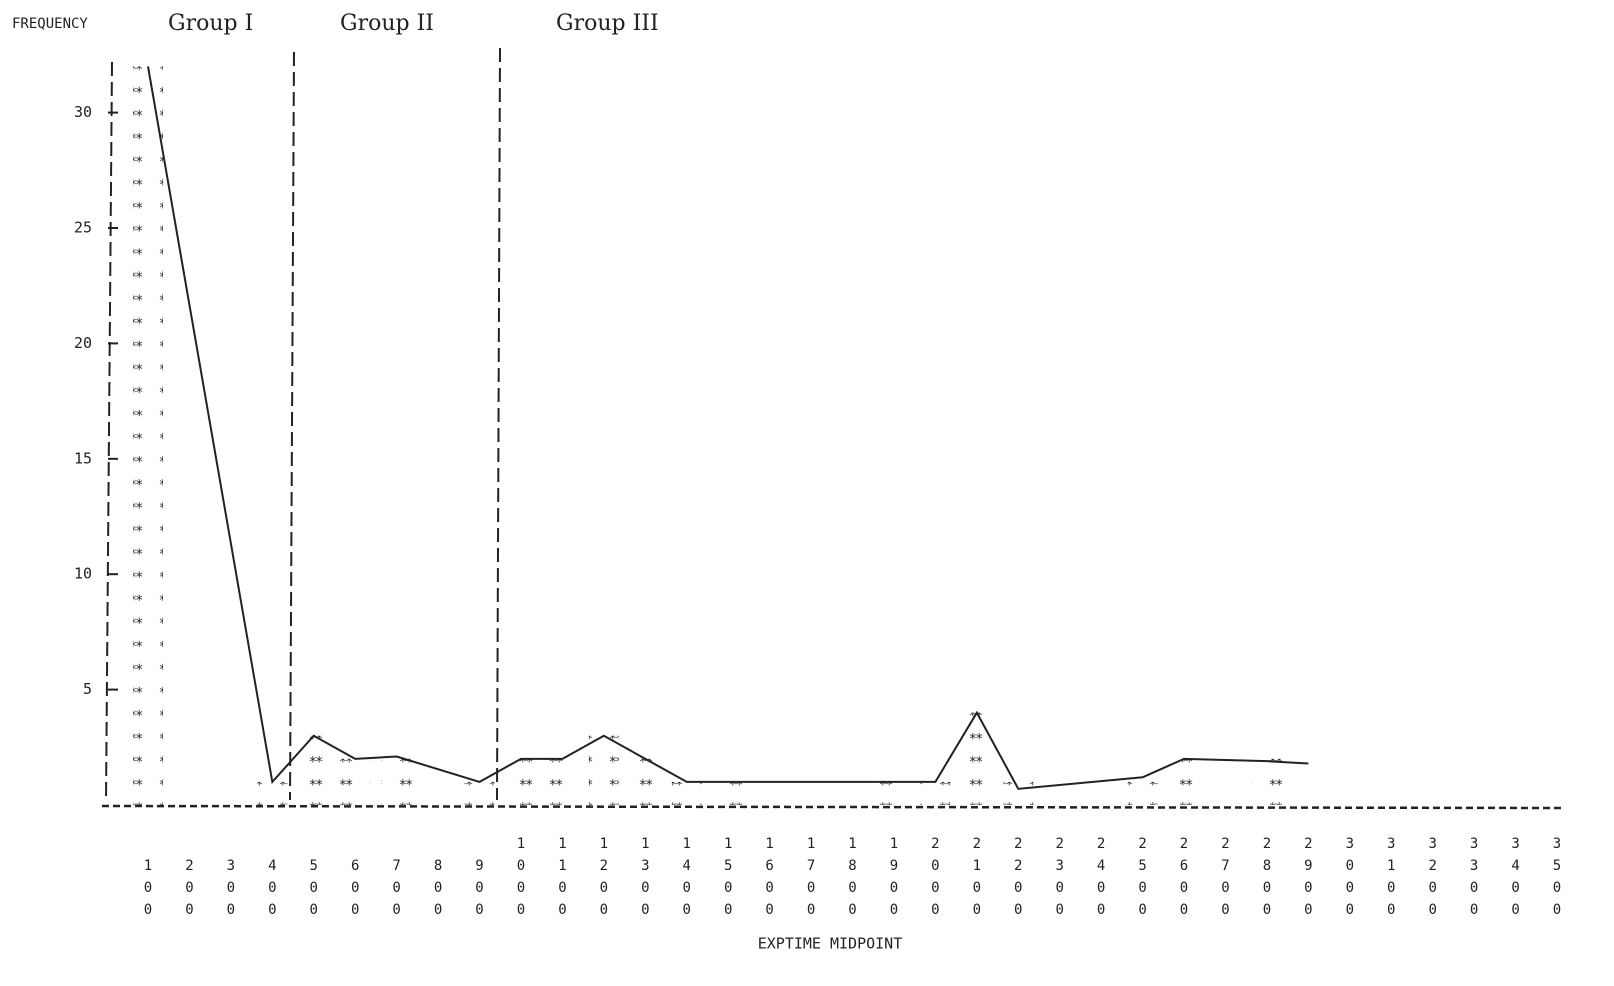  What do you see at coordinates (438, 891) in the screenshot?
I see `x-tick-label: 800` at bounding box center [438, 891].